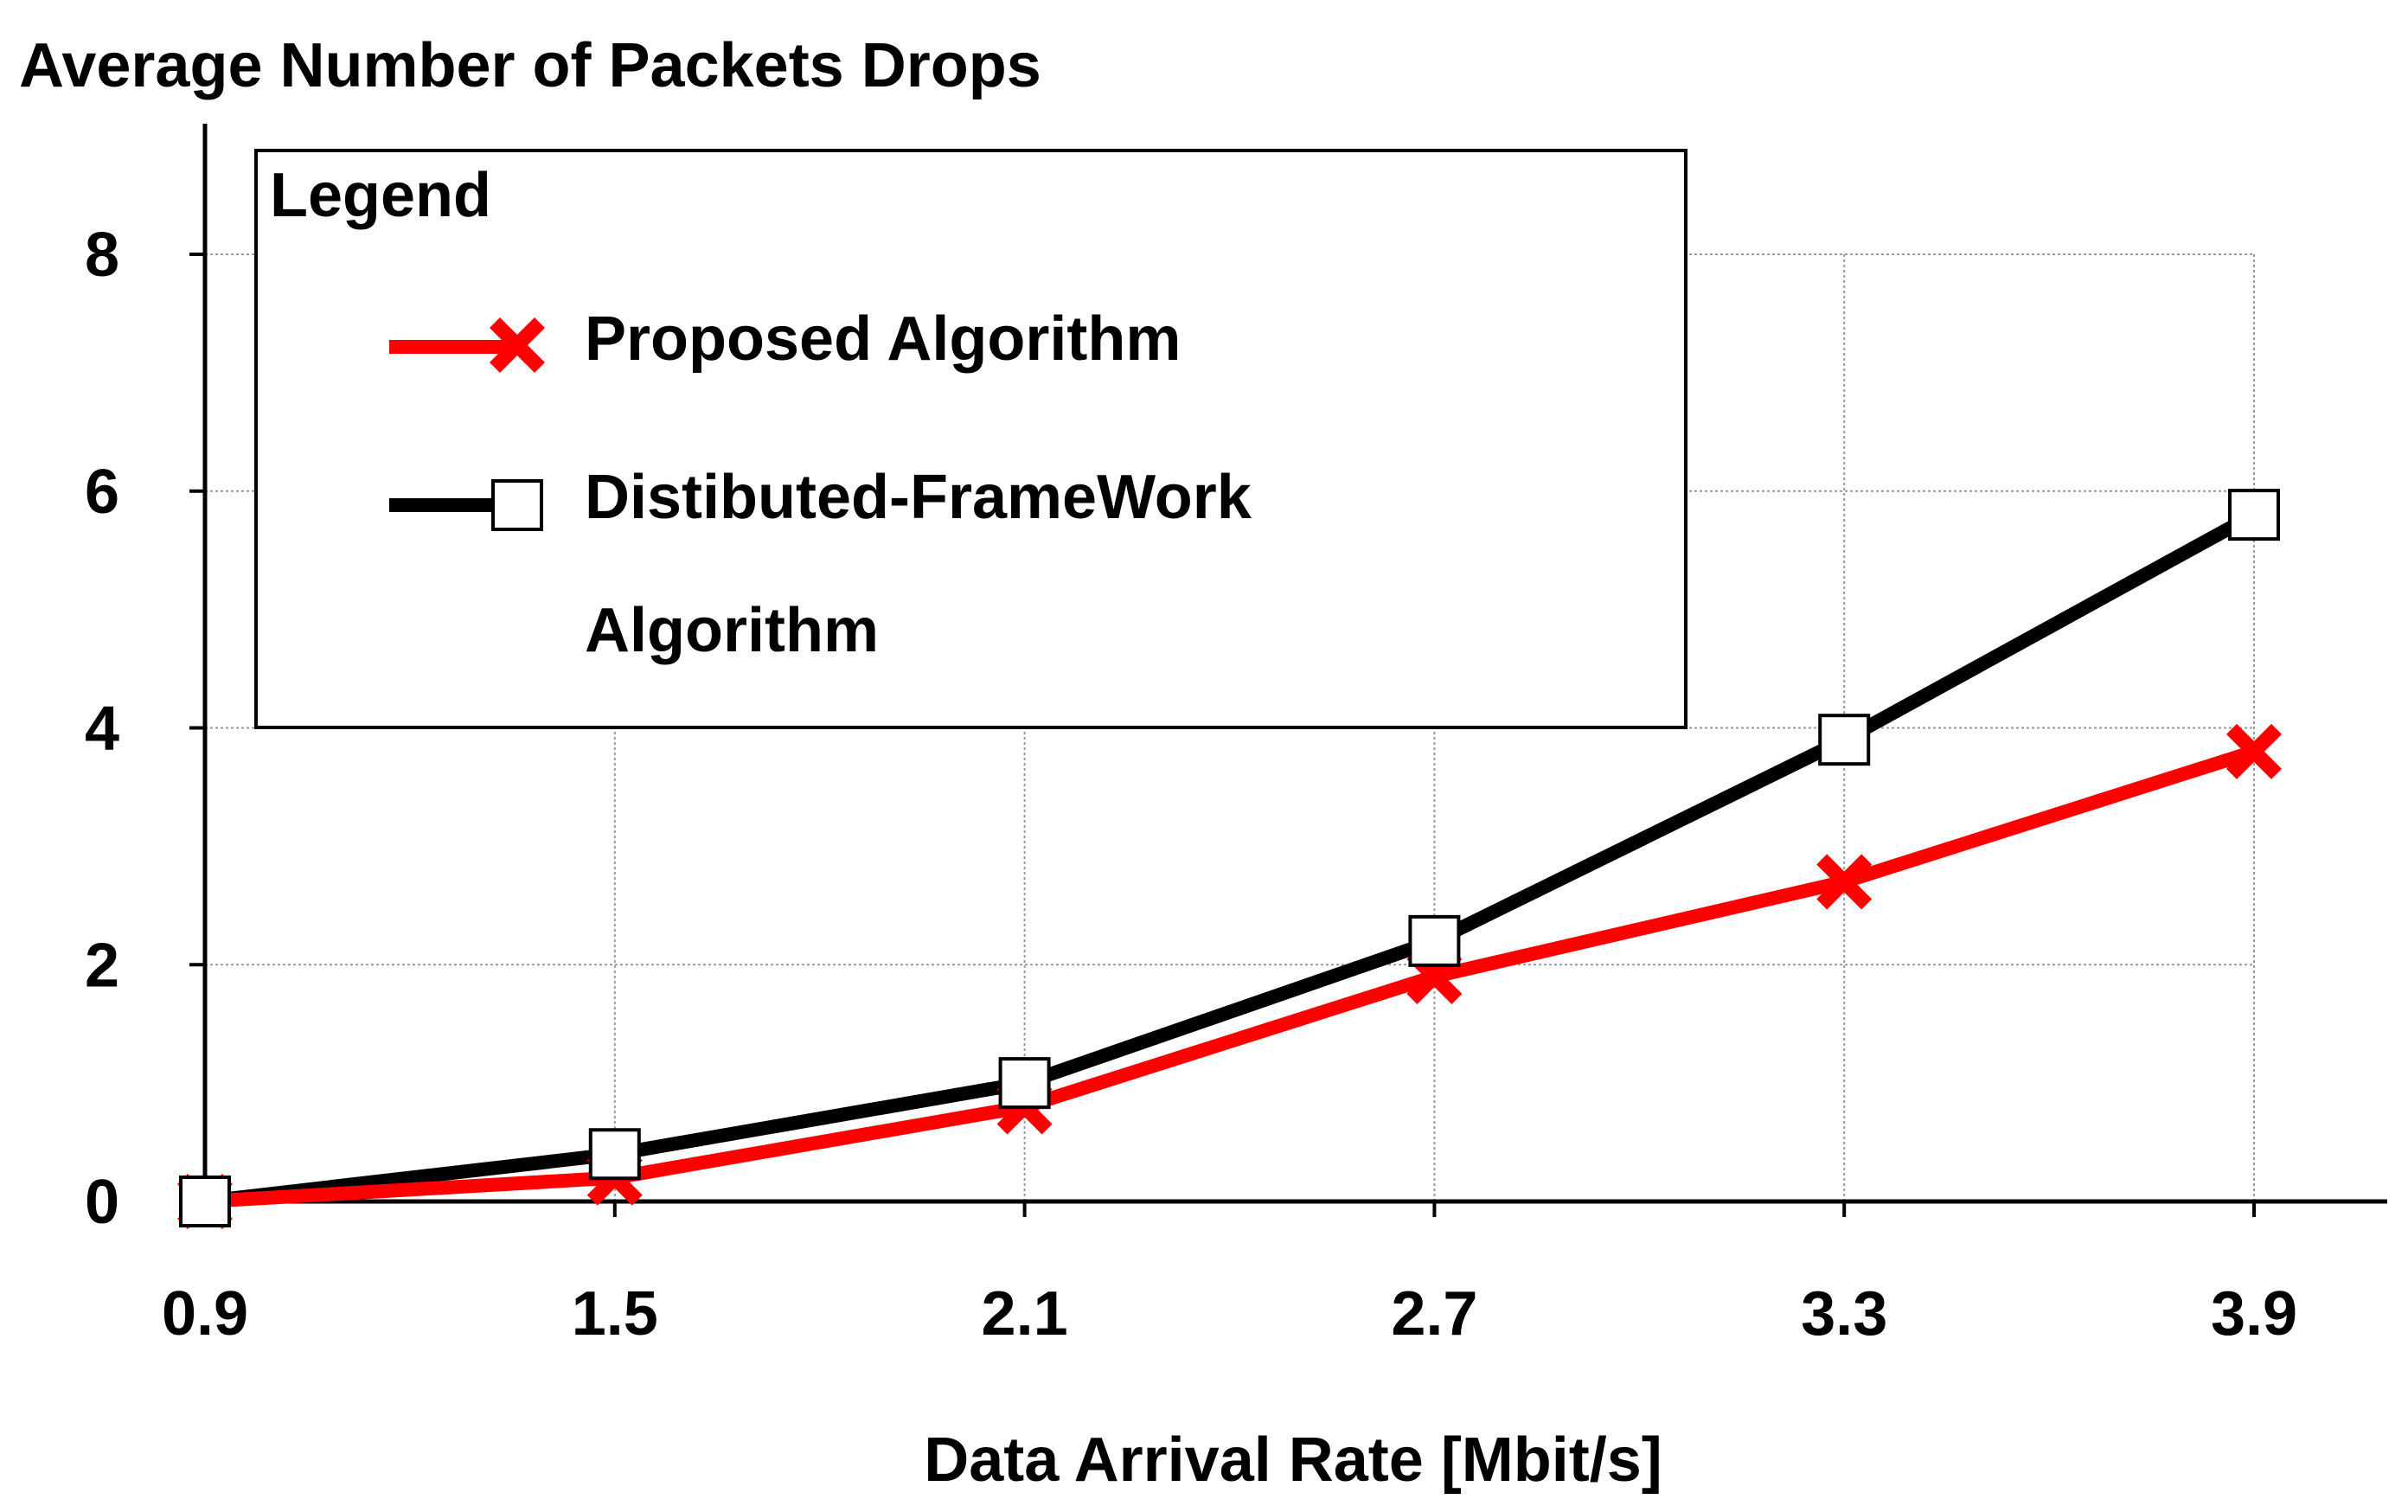  Describe the element at coordinates (732, 630) in the screenshot. I see `legend-label-distributed-cont: Algorithm` at that location.